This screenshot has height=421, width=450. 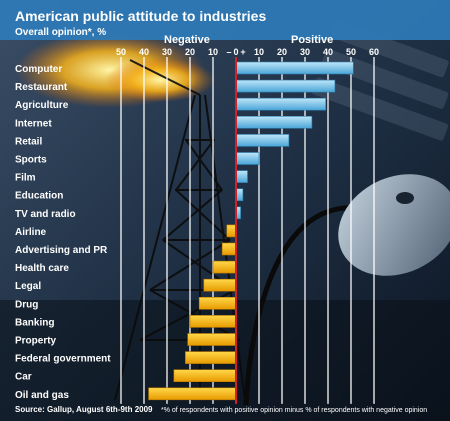 What do you see at coordinates (312, 40) in the screenshot?
I see `positive-heading: Positive` at bounding box center [312, 40].